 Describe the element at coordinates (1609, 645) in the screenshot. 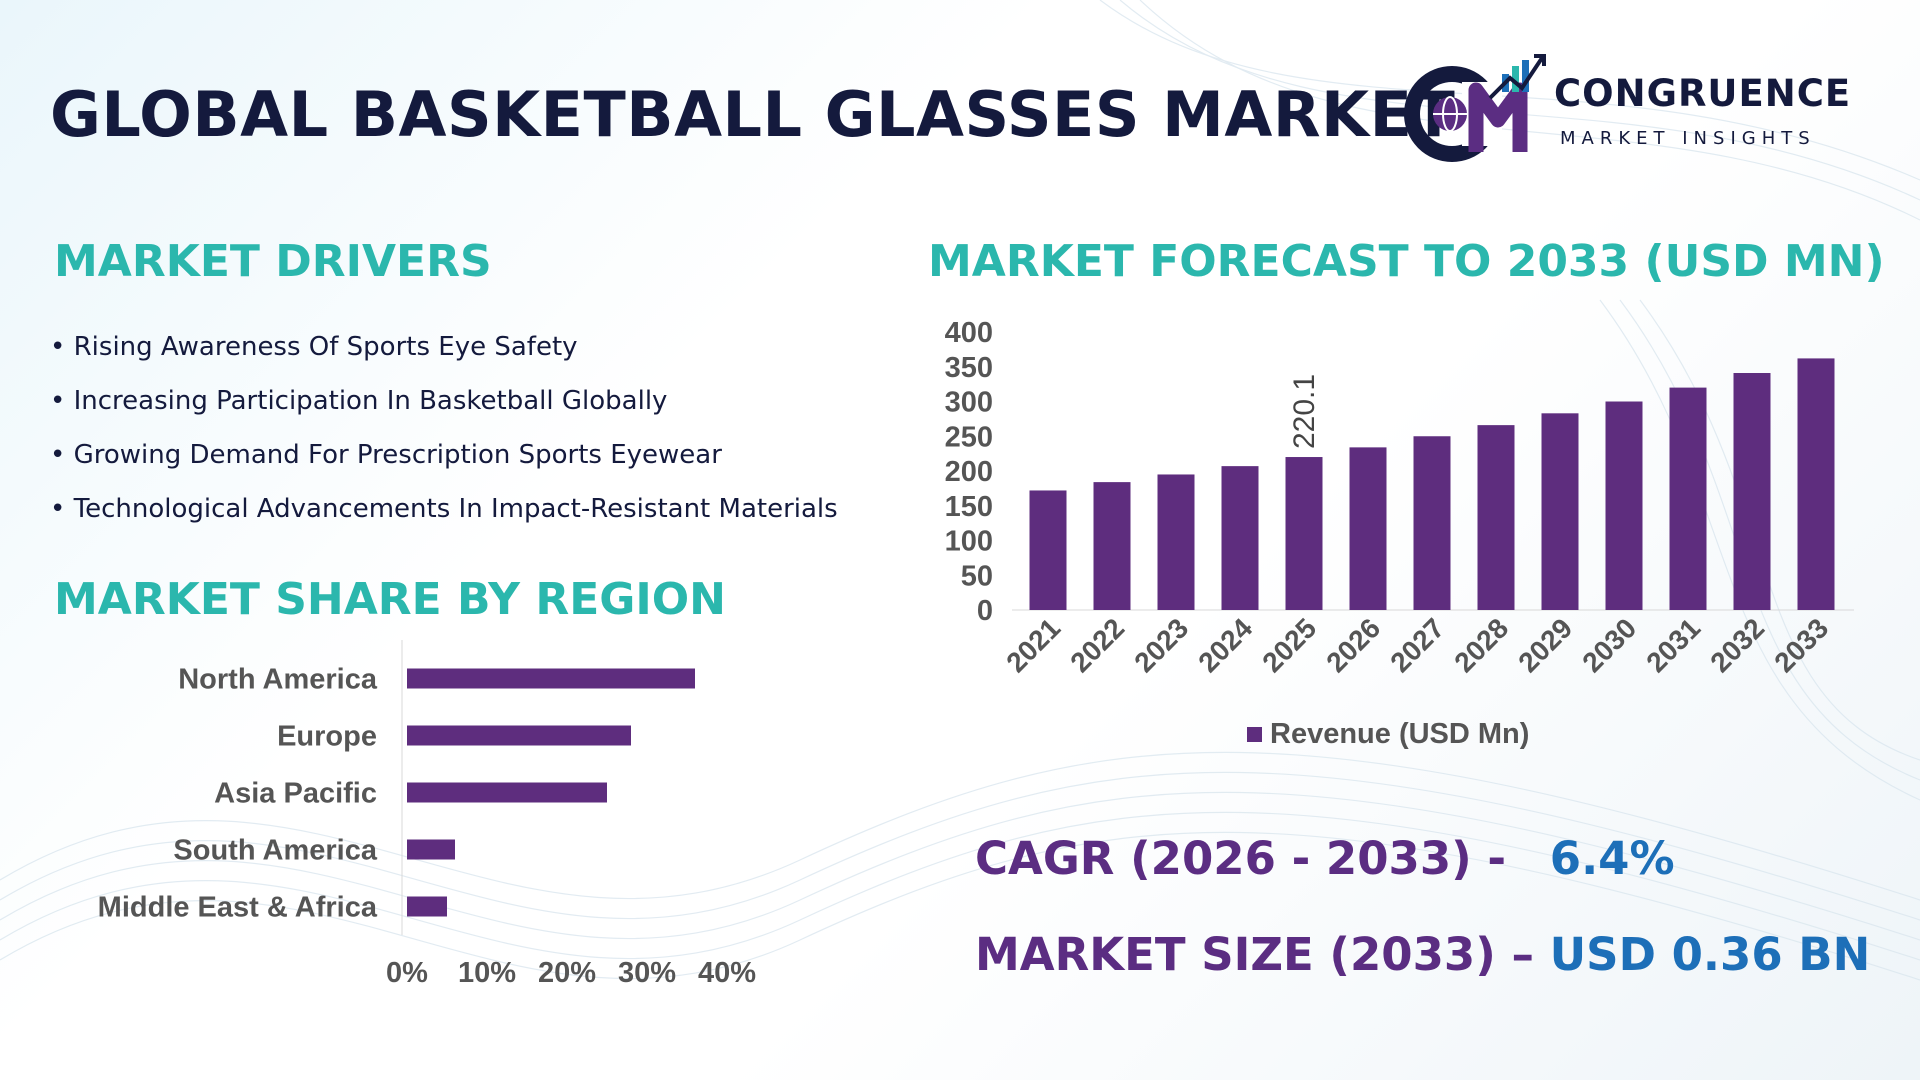

I see `forecast-x-tick: 2030` at that location.